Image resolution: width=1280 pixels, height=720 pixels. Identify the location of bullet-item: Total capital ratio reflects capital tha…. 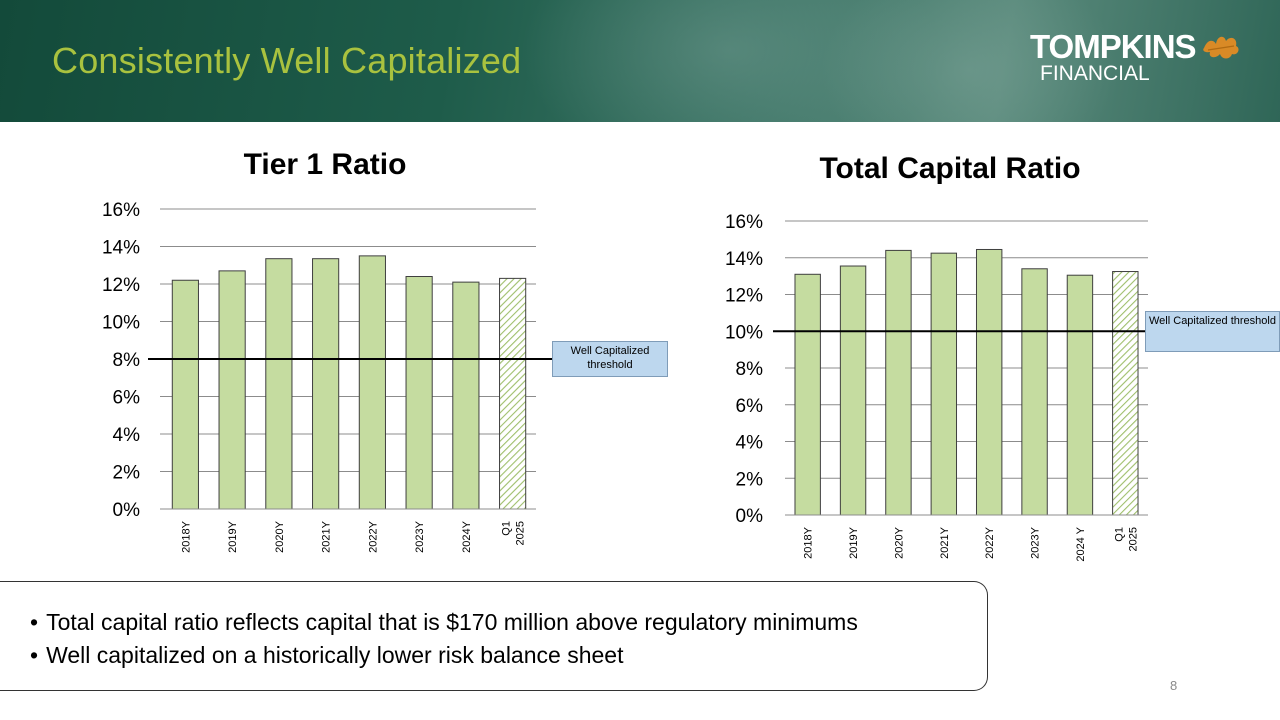
(444, 622).